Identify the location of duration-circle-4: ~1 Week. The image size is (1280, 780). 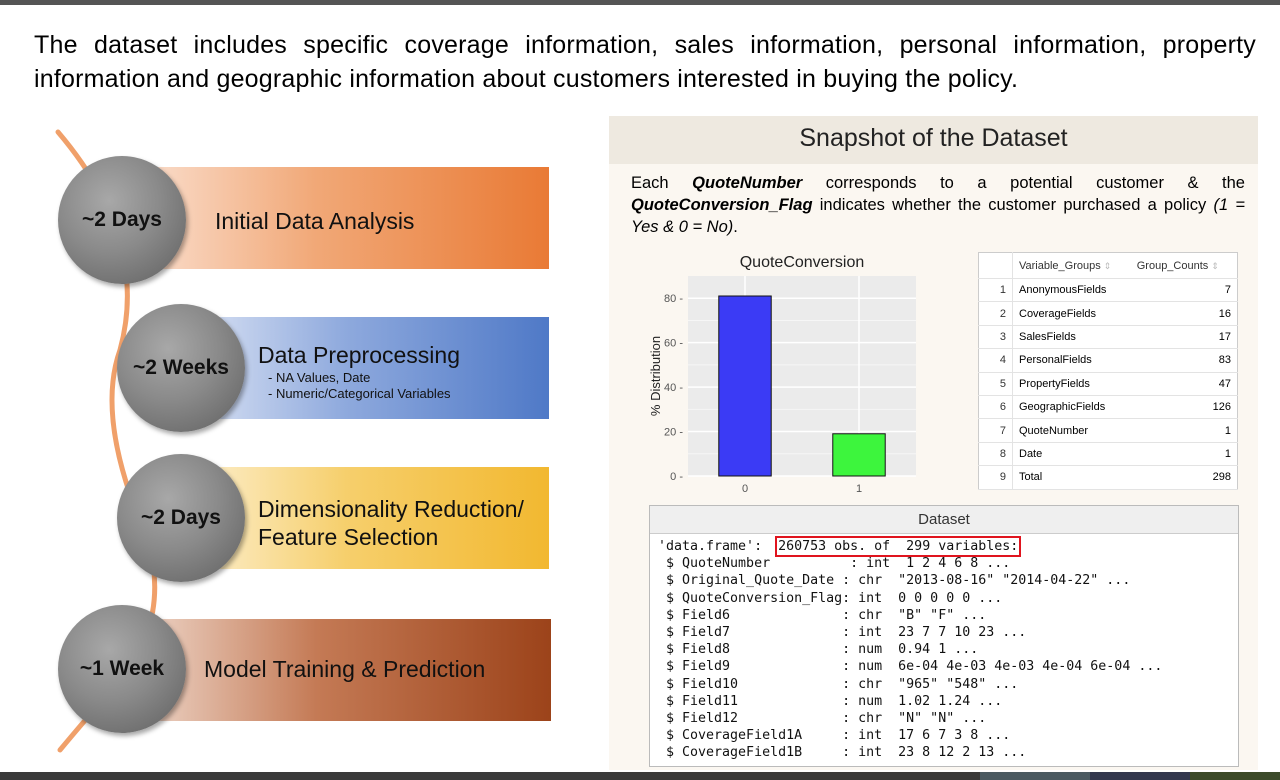
(122, 669).